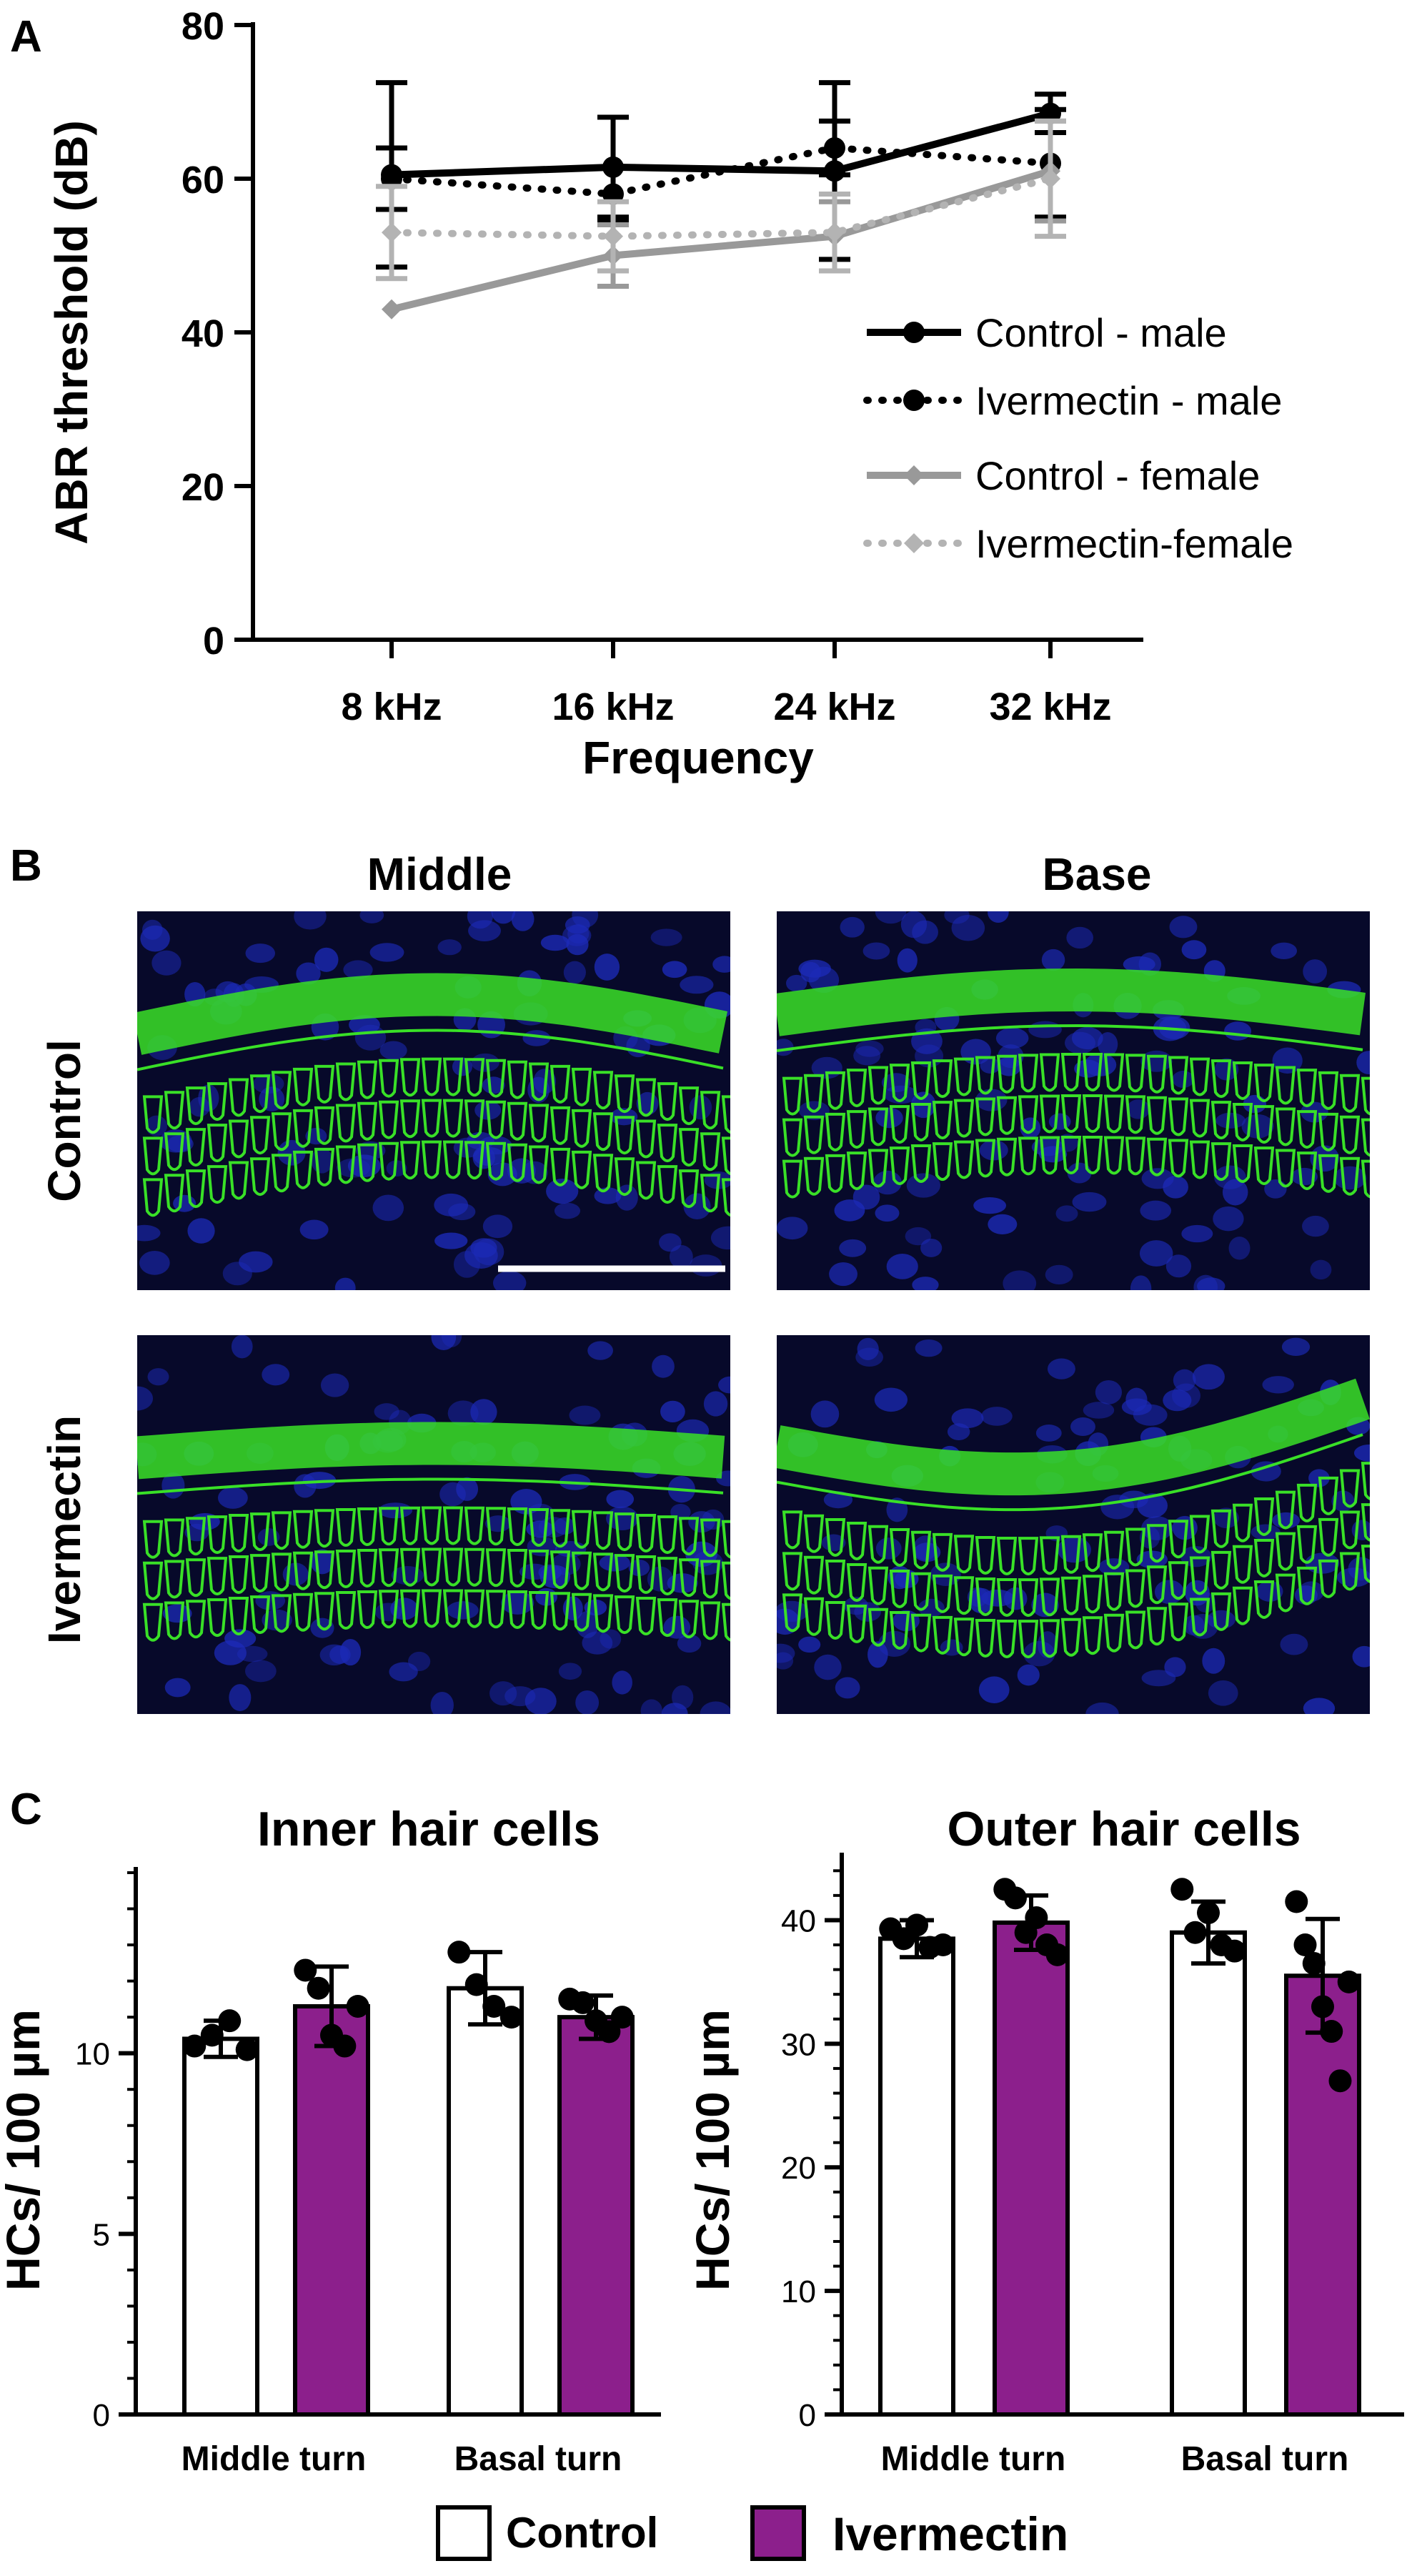 This screenshot has height=2576, width=1417. I want to click on bar-ivermectin-middle-turn, so click(331, 2188).